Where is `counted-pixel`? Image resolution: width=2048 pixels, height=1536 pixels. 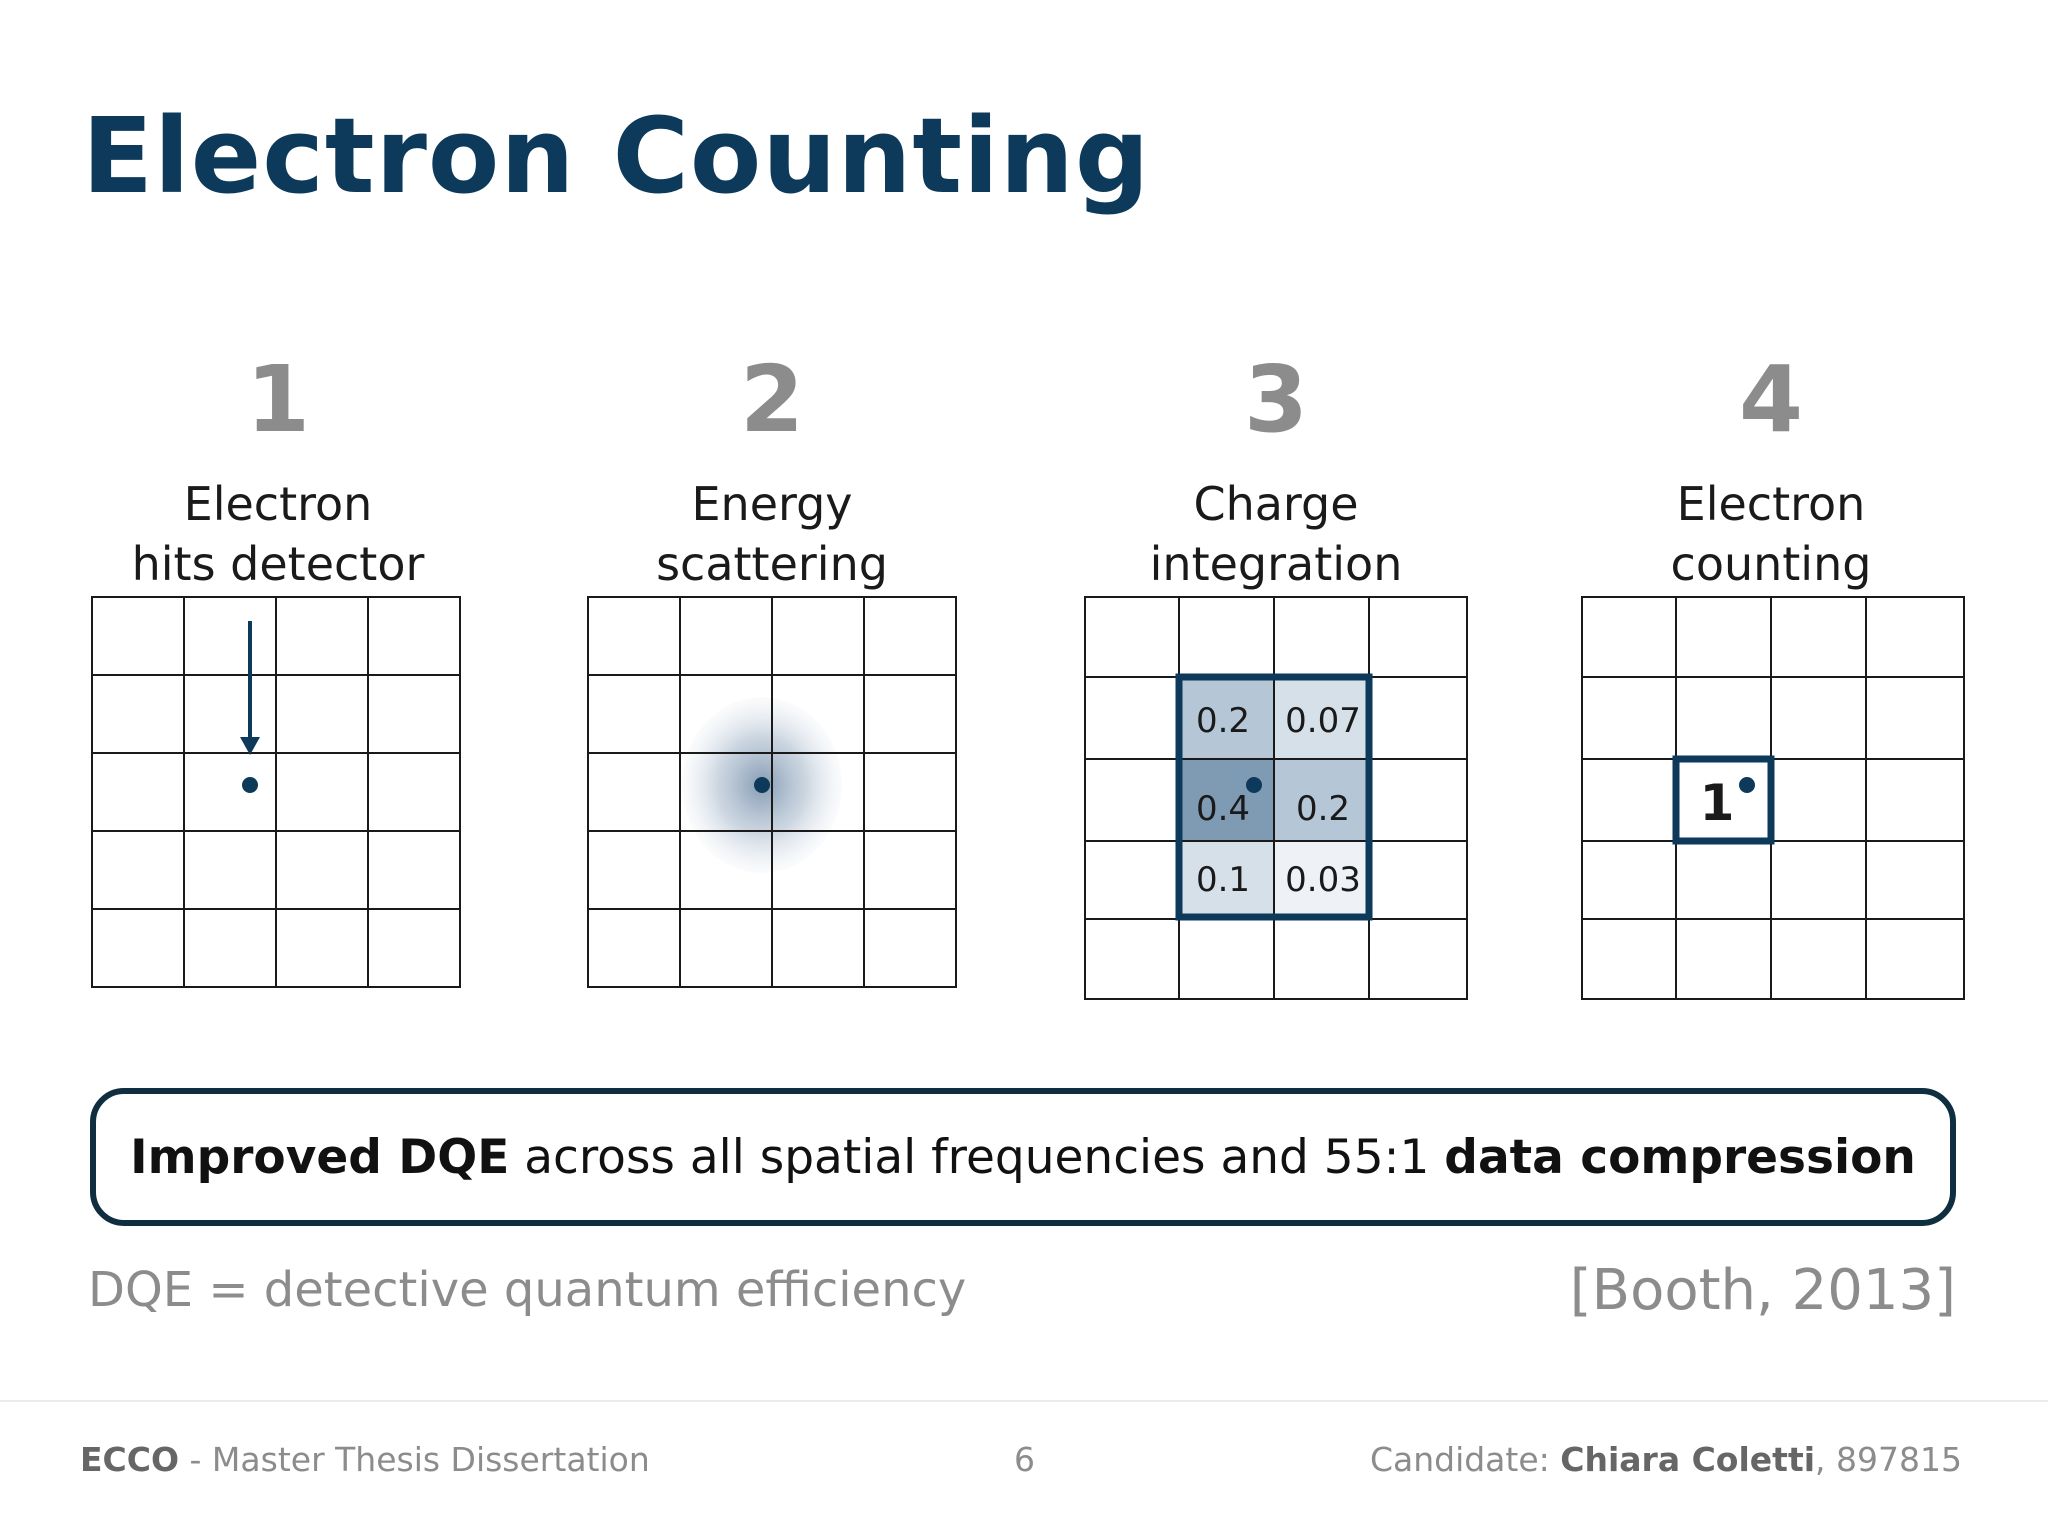 counted-pixel is located at coordinates (1723, 800).